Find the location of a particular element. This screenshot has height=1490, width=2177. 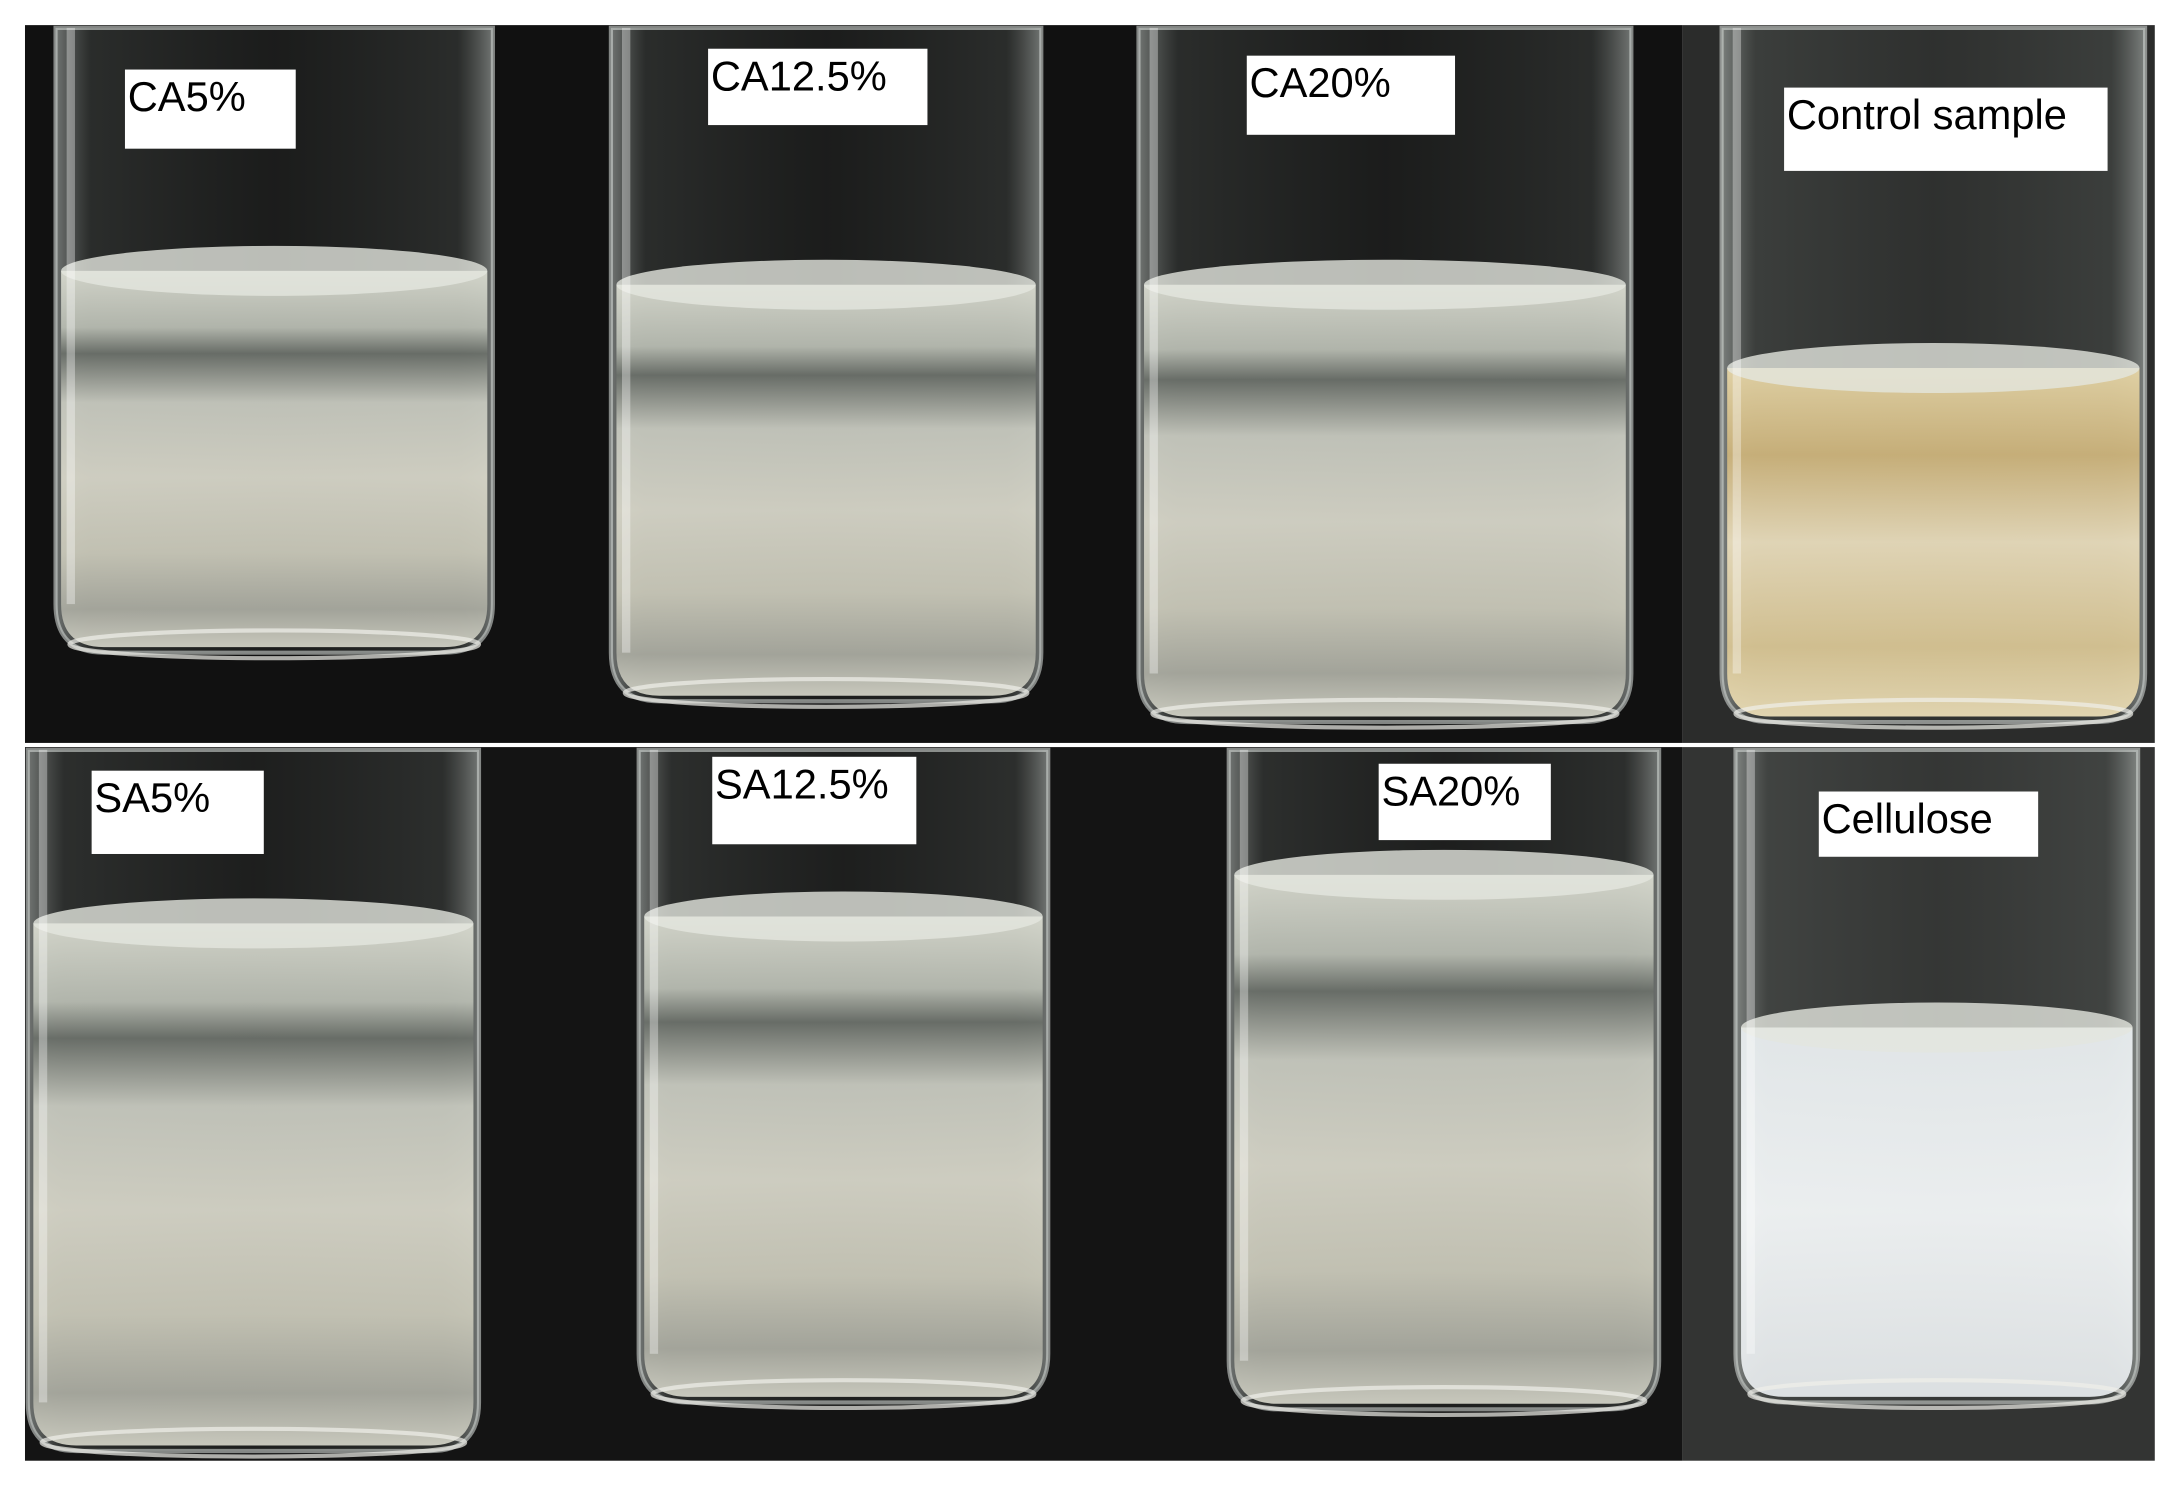

sample-label: Cellulose is located at coordinates (1907, 818).